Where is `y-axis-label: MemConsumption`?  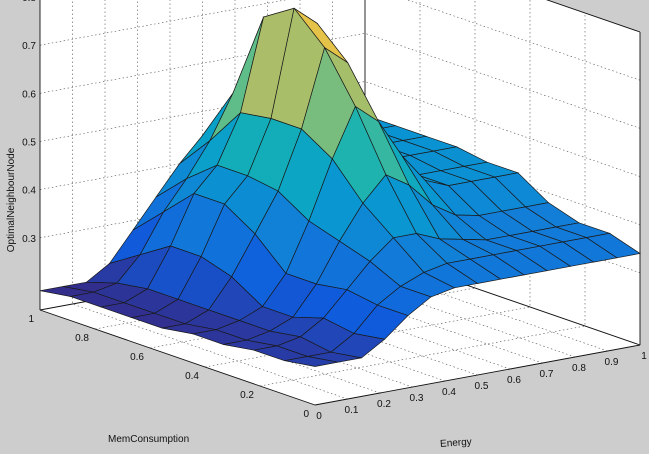
y-axis-label: MemConsumption is located at coordinates (148, 439).